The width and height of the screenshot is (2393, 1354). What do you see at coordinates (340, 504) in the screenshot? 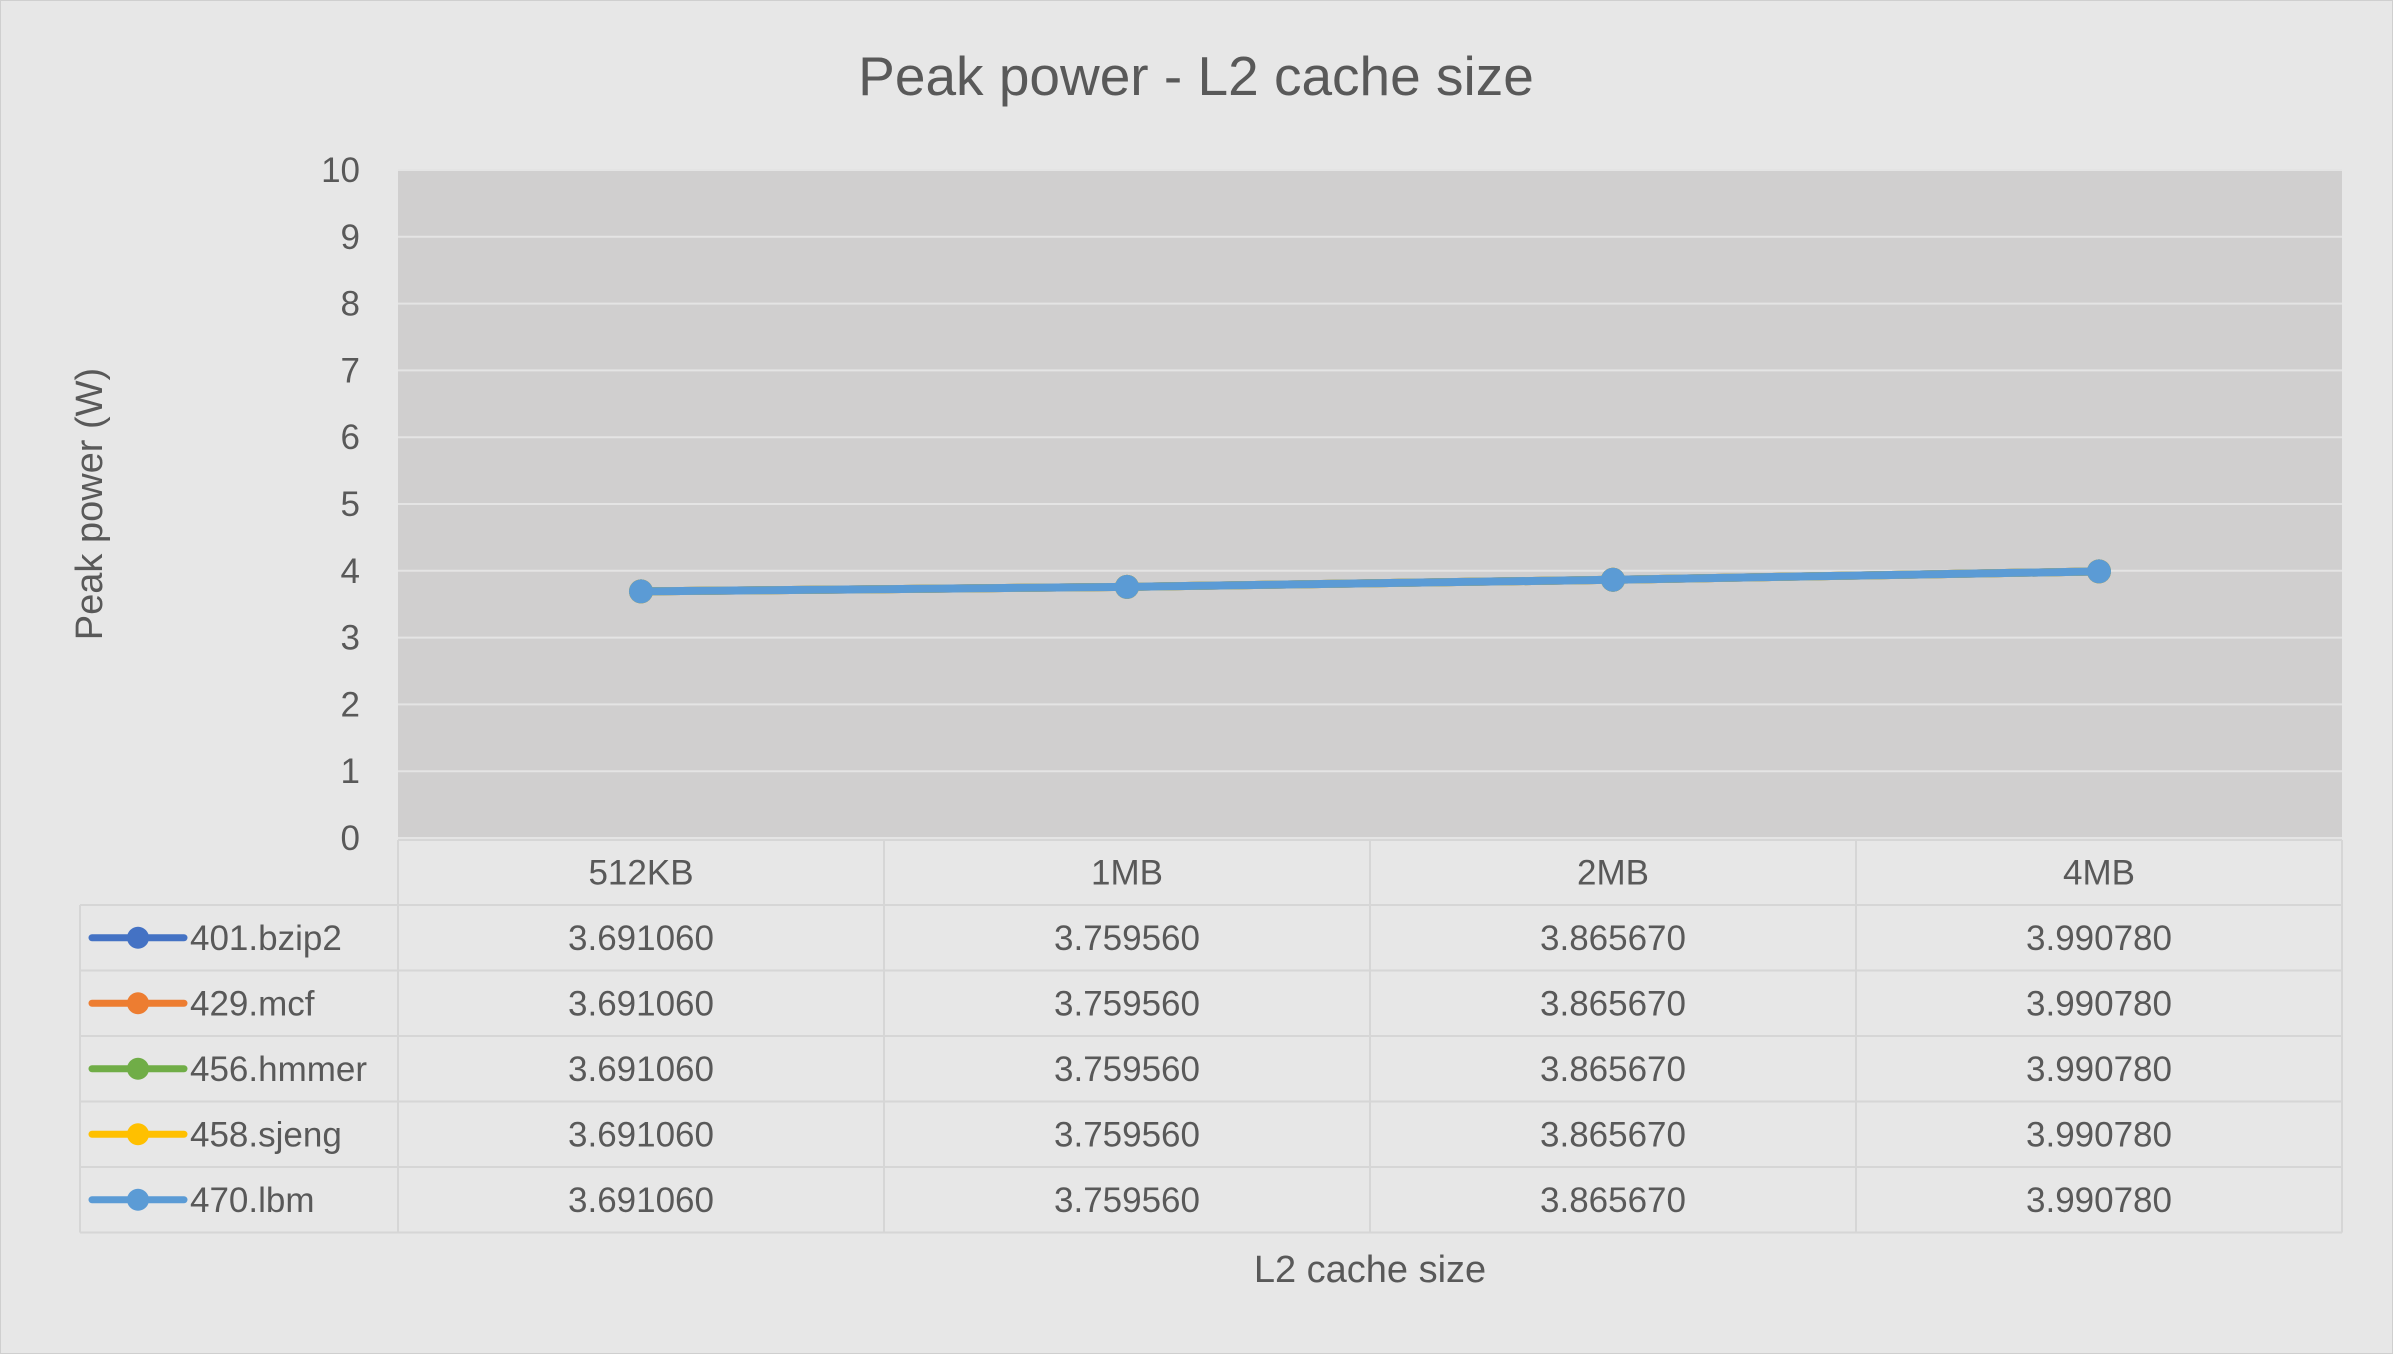
I see `y-axis-ticks: 0 1 2 3 4 5 6 7 8 9 10` at bounding box center [340, 504].